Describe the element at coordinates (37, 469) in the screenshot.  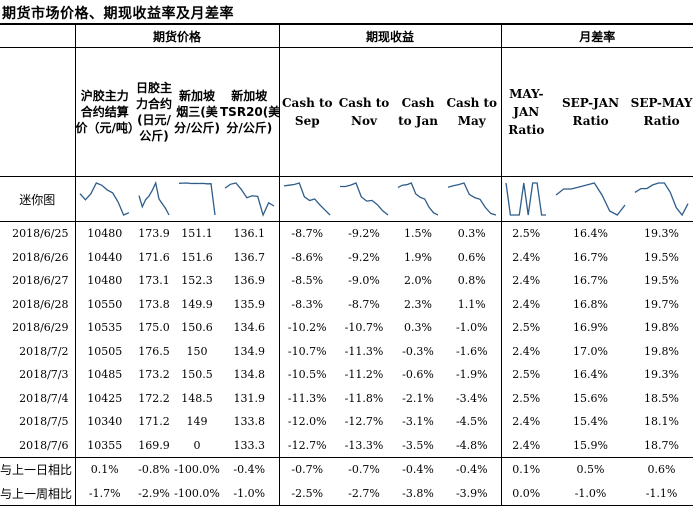
I see `comparison-label: 与上一日相比` at that location.